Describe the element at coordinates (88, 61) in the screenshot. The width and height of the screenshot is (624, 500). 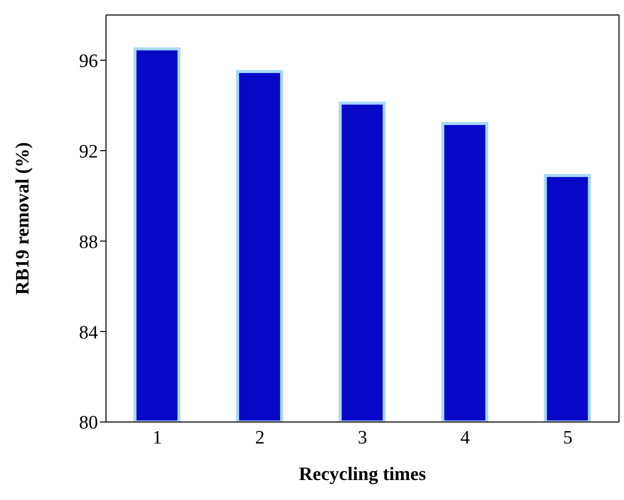
I see `y-tick-label: 96` at that location.